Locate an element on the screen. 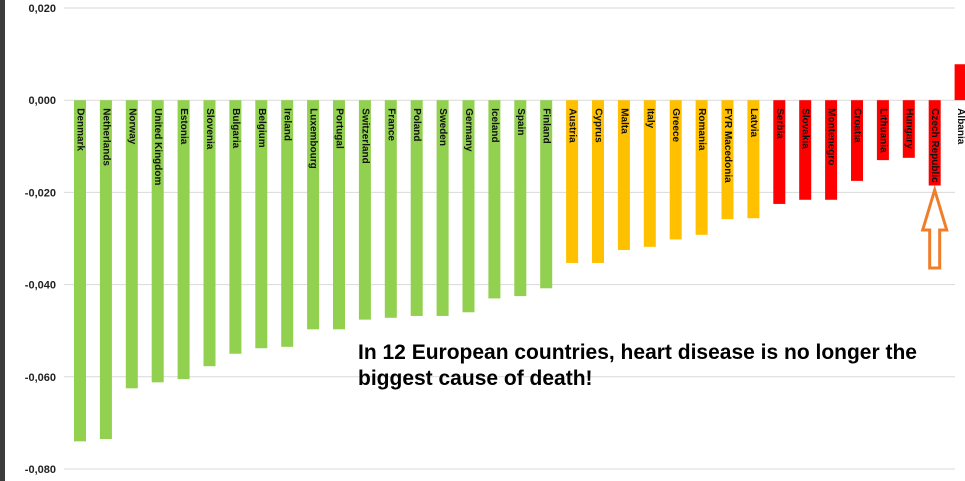  category-label: Croatia is located at coordinates (857, 125).